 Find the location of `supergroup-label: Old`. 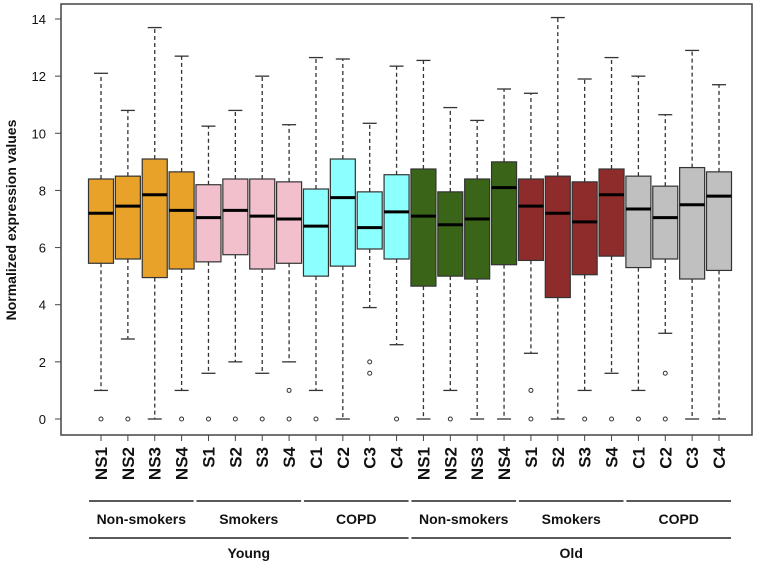

supergroup-label: Old is located at coordinates (571, 553).